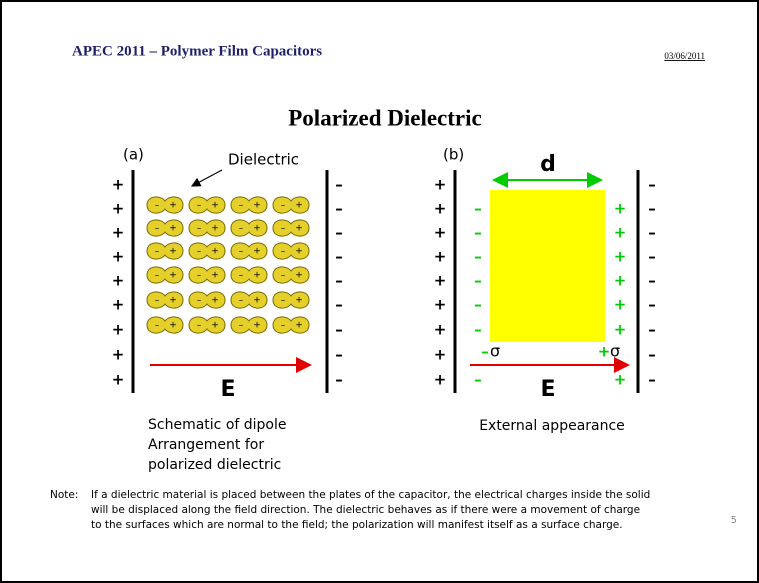 The image size is (759, 583). What do you see at coordinates (206, 445) in the screenshot?
I see `caption: Arrangement for` at bounding box center [206, 445].